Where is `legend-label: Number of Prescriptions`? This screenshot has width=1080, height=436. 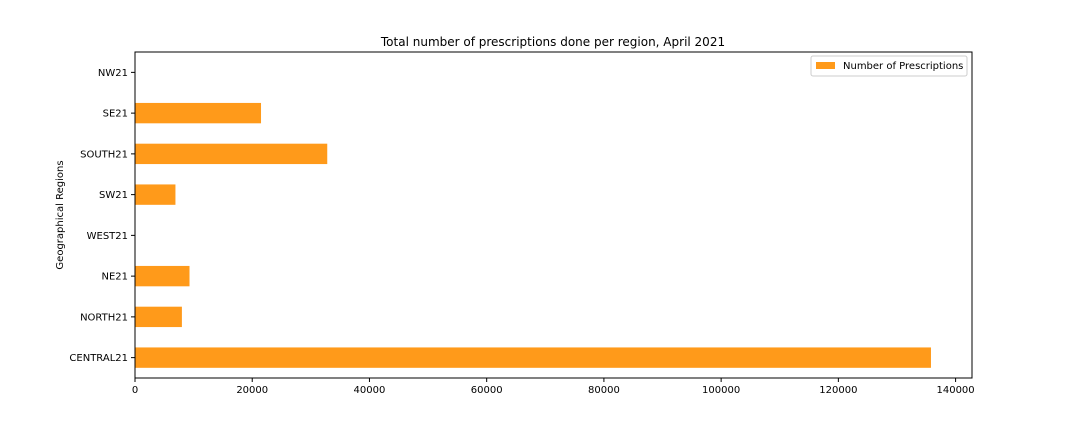
legend-label: Number of Prescriptions is located at coordinates (903, 66).